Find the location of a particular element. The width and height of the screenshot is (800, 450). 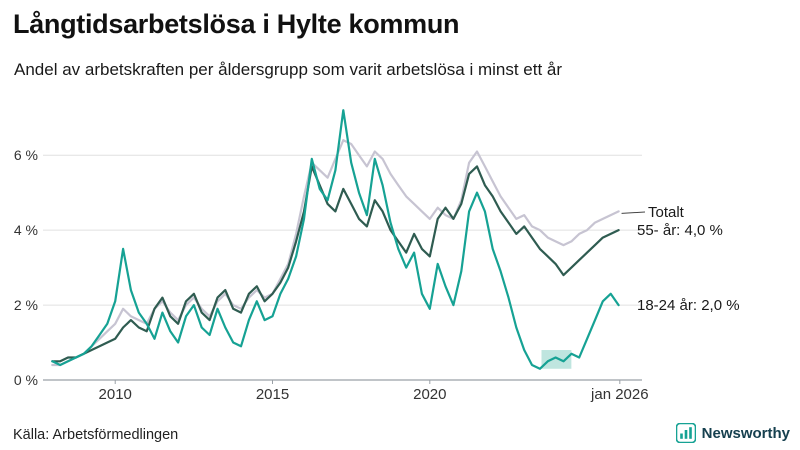

x-tick-label: 2010 is located at coordinates (115, 394).